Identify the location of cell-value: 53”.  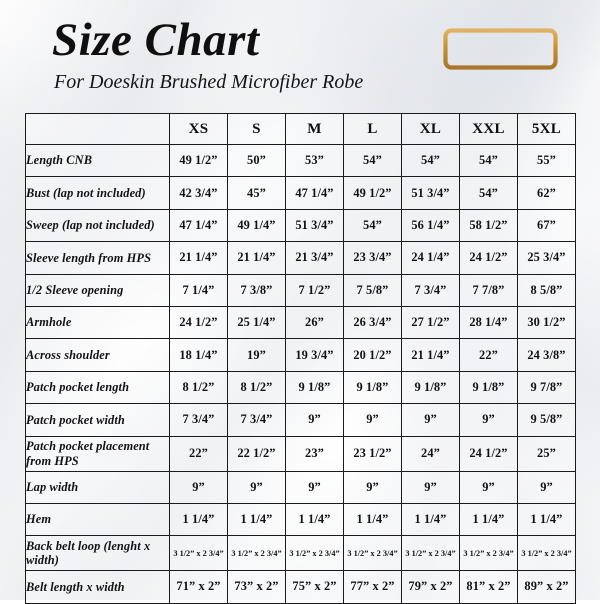
(314, 160).